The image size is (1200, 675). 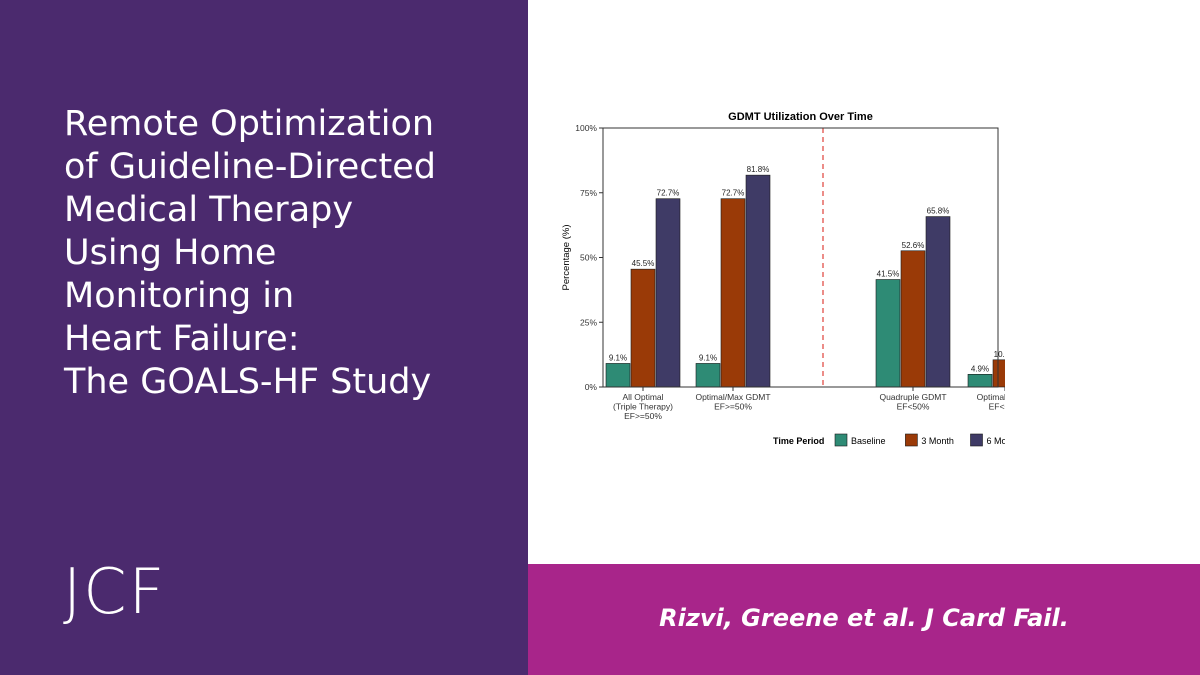 What do you see at coordinates (912, 397) in the screenshot?
I see `x-tick-label: Quadruple GDMT` at bounding box center [912, 397].